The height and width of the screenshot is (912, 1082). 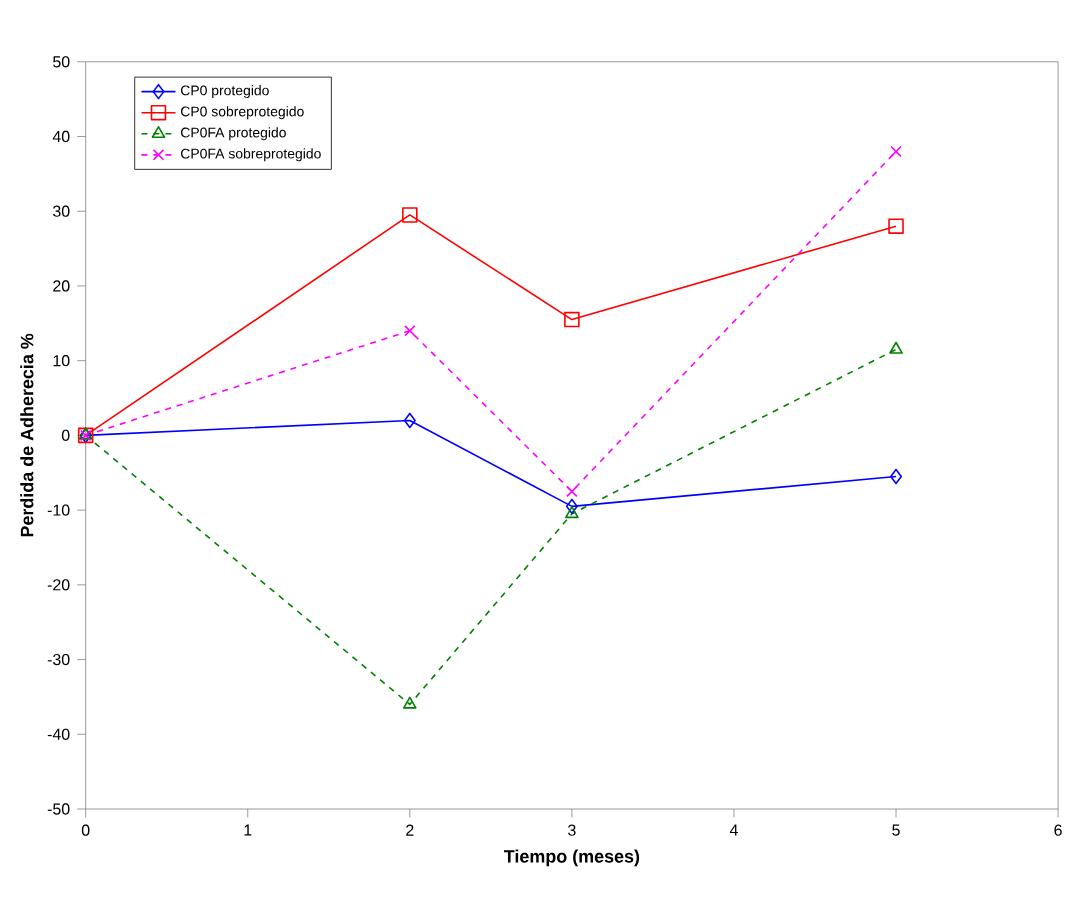 What do you see at coordinates (27, 435) in the screenshot?
I see `y-axis-title: Perdida de Adherecia %` at bounding box center [27, 435].